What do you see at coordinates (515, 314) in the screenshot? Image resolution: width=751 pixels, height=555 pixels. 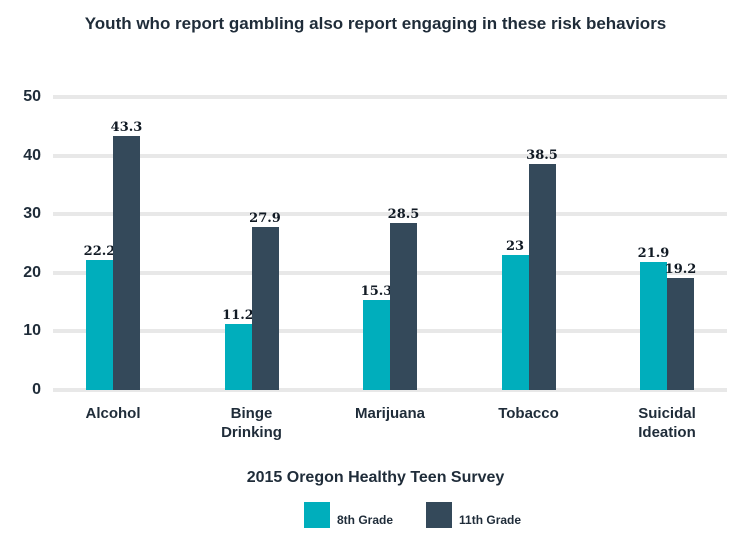 I see `bar: 23` at bounding box center [515, 314].